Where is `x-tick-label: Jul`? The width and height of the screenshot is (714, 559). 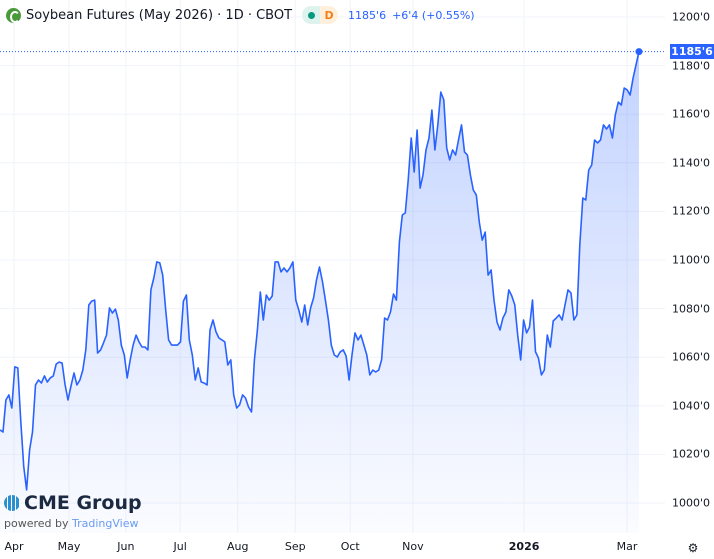 x-tick-label: Jul is located at coordinates (180, 546).